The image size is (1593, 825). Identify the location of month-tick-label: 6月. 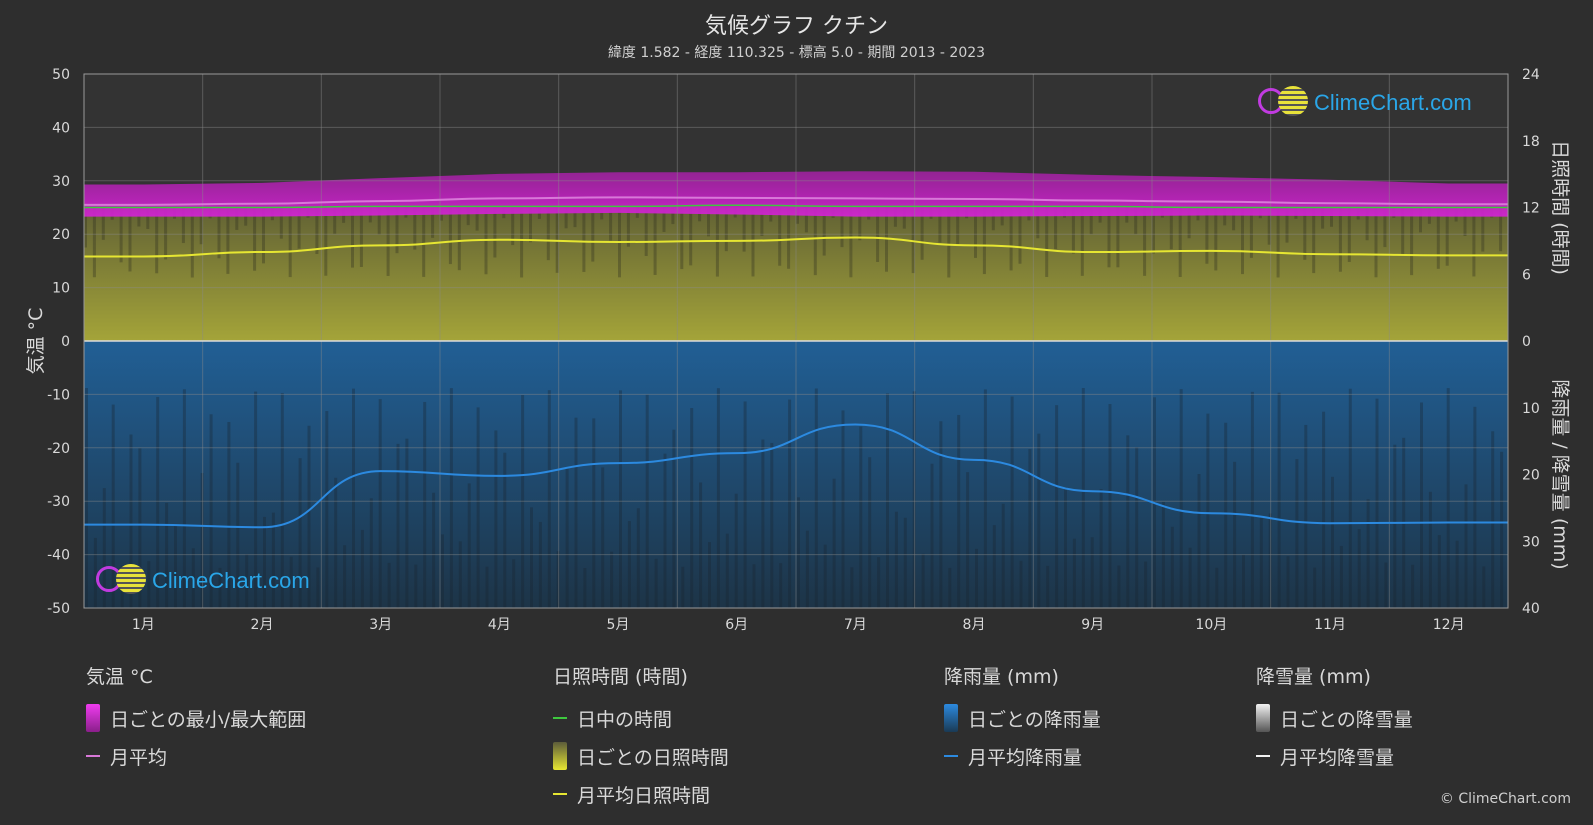
(736, 625).